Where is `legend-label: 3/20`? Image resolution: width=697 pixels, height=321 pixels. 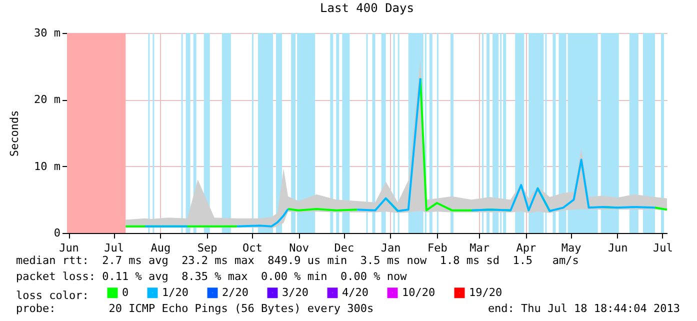 legend-label: 3/20 is located at coordinates (295, 292).